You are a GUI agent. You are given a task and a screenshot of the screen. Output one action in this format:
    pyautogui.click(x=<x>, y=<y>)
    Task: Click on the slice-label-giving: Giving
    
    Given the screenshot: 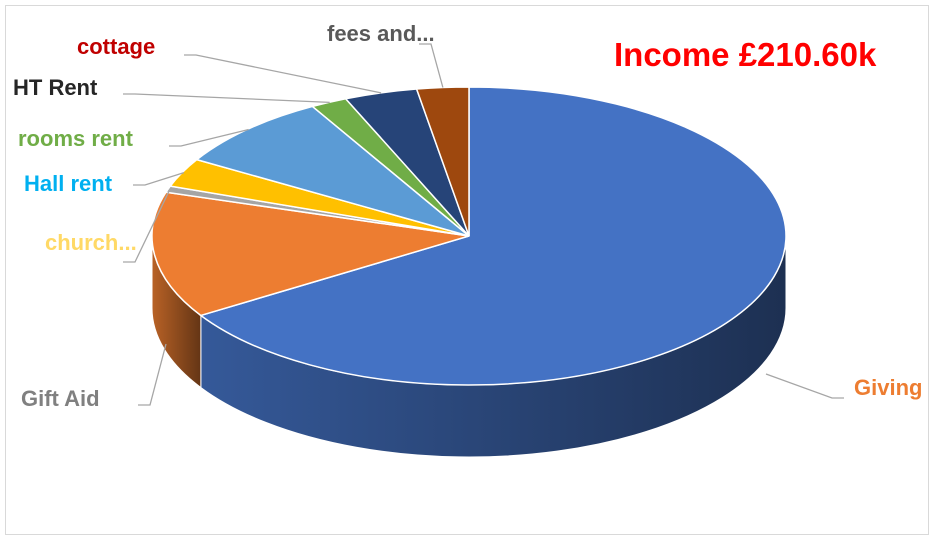 What is the action you would take?
    pyautogui.click(x=888, y=387)
    